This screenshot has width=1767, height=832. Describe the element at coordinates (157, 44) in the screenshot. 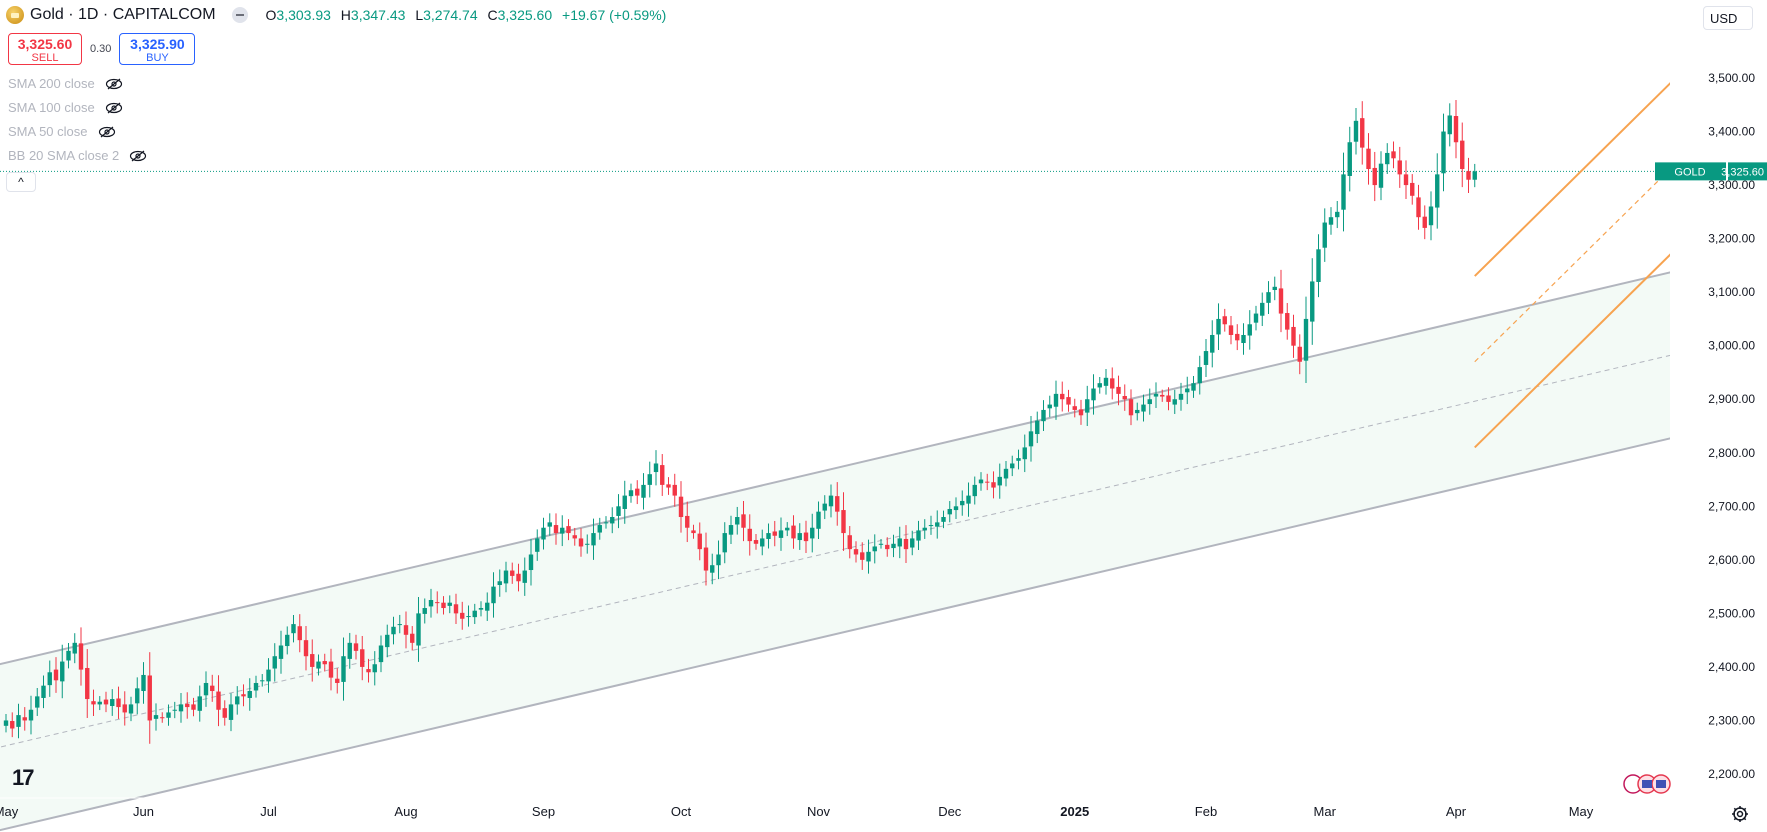

I see `buy-price: 3,325.90` at that location.